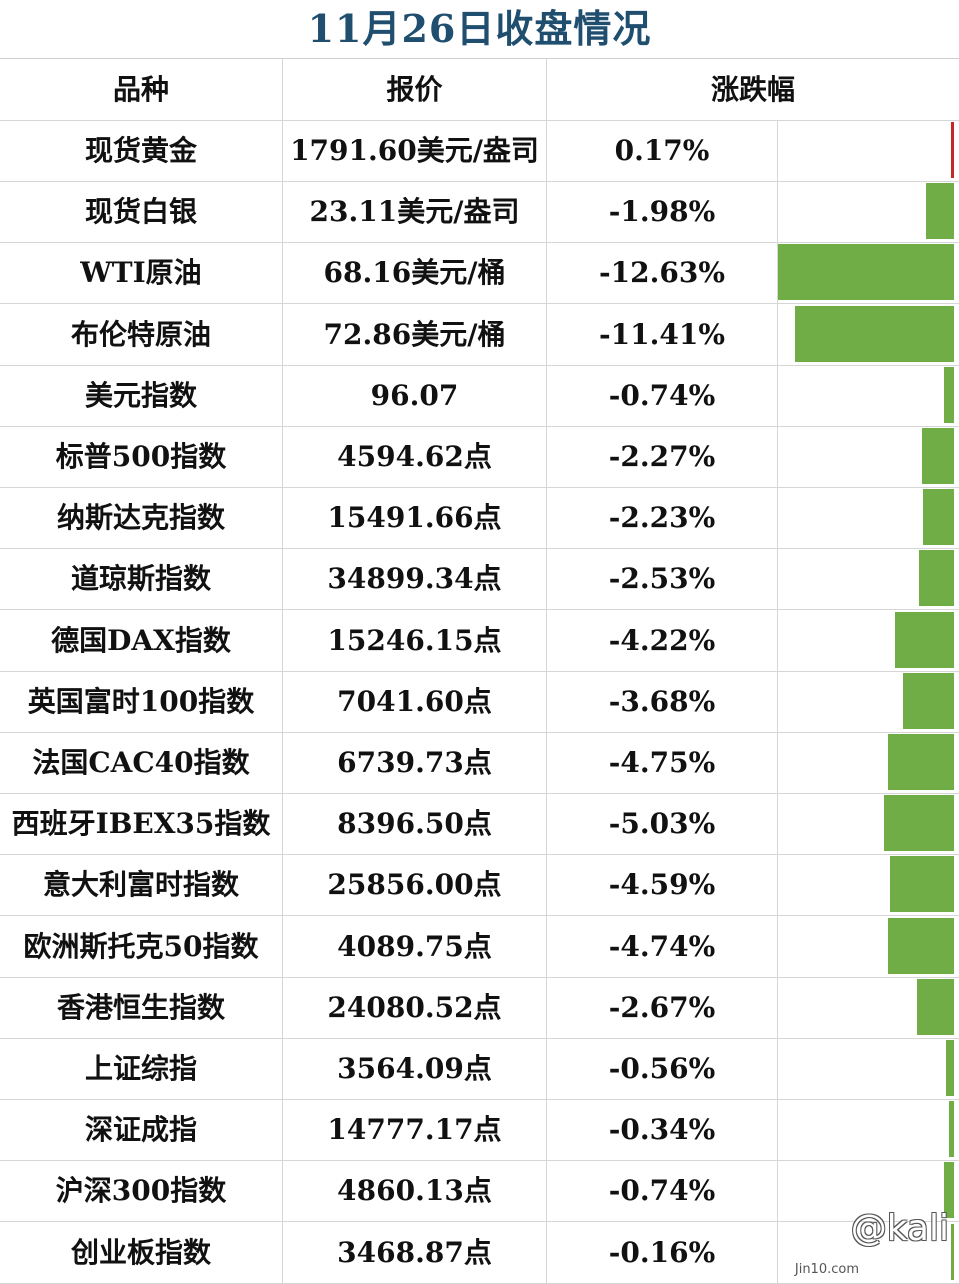 The width and height of the screenshot is (959, 1284). What do you see at coordinates (899, 1228) in the screenshot?
I see `watermark-handle: @kali` at bounding box center [899, 1228].